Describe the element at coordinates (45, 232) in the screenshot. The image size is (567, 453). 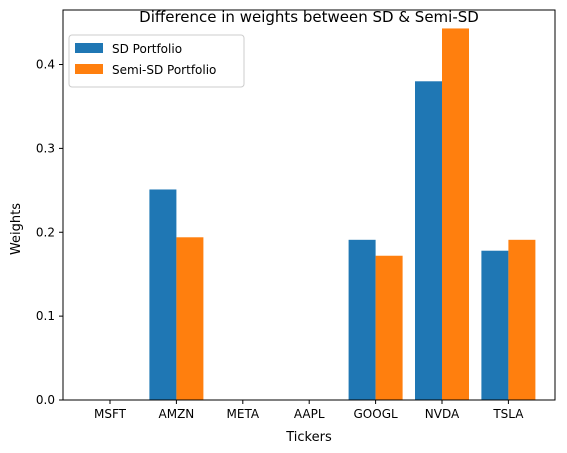
I see `y-tick-label: 0.2` at that location.